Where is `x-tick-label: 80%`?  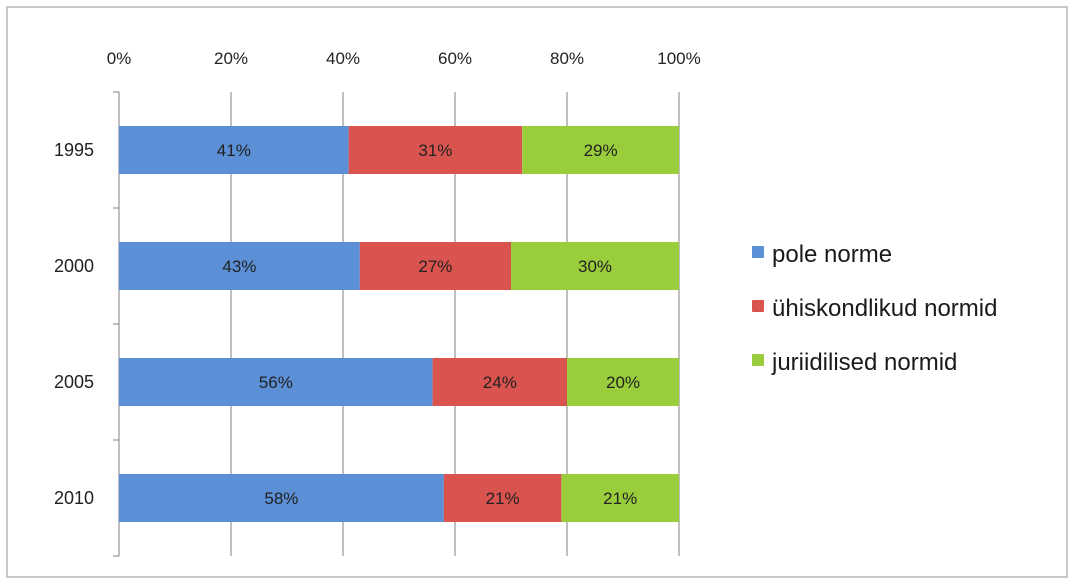
x-tick-label: 80% is located at coordinates (567, 58).